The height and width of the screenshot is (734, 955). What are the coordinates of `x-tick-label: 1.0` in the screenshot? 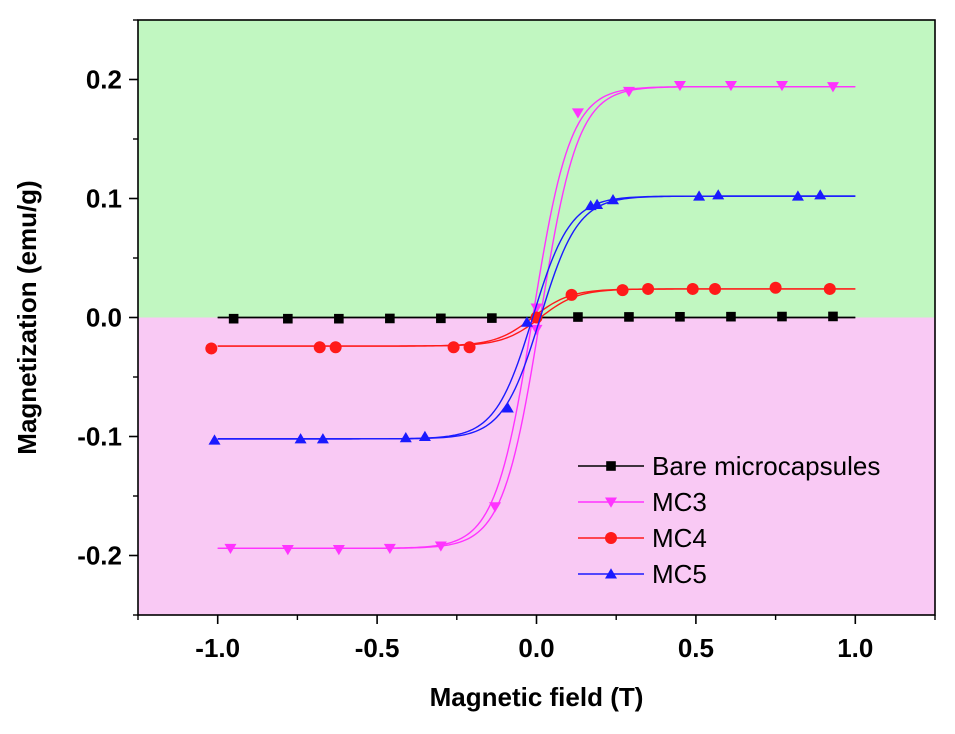 It's located at (855, 648).